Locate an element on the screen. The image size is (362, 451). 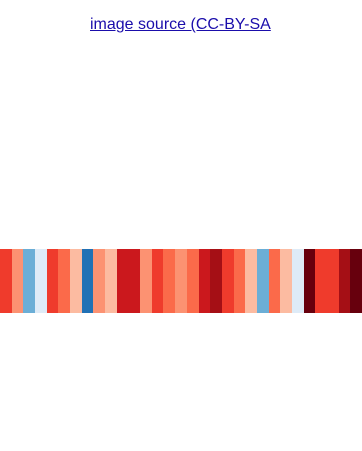
image-source-link: image source (CC-BY-SA is located at coordinates (180, 24).